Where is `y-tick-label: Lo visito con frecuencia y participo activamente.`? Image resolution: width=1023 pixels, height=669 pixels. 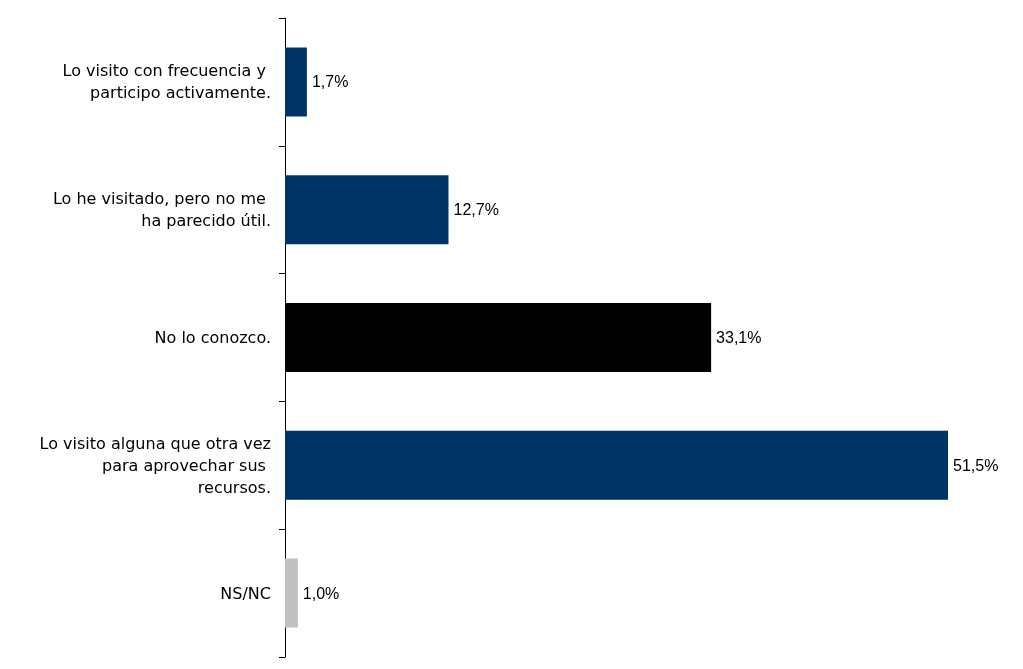 y-tick-label: Lo visito con frecuencia y participo activamente. is located at coordinates (166, 82).